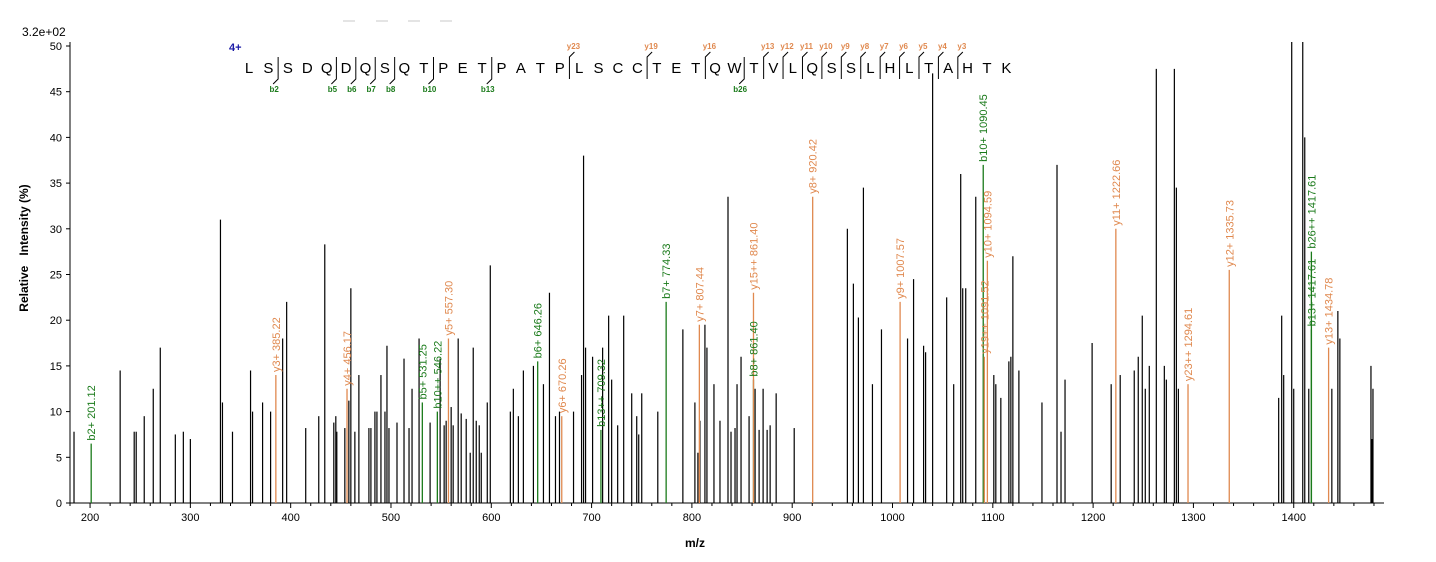 This screenshot has height=562, width=1436. Describe the element at coordinates (734, 68) in the screenshot. I see `residue: W` at that location.